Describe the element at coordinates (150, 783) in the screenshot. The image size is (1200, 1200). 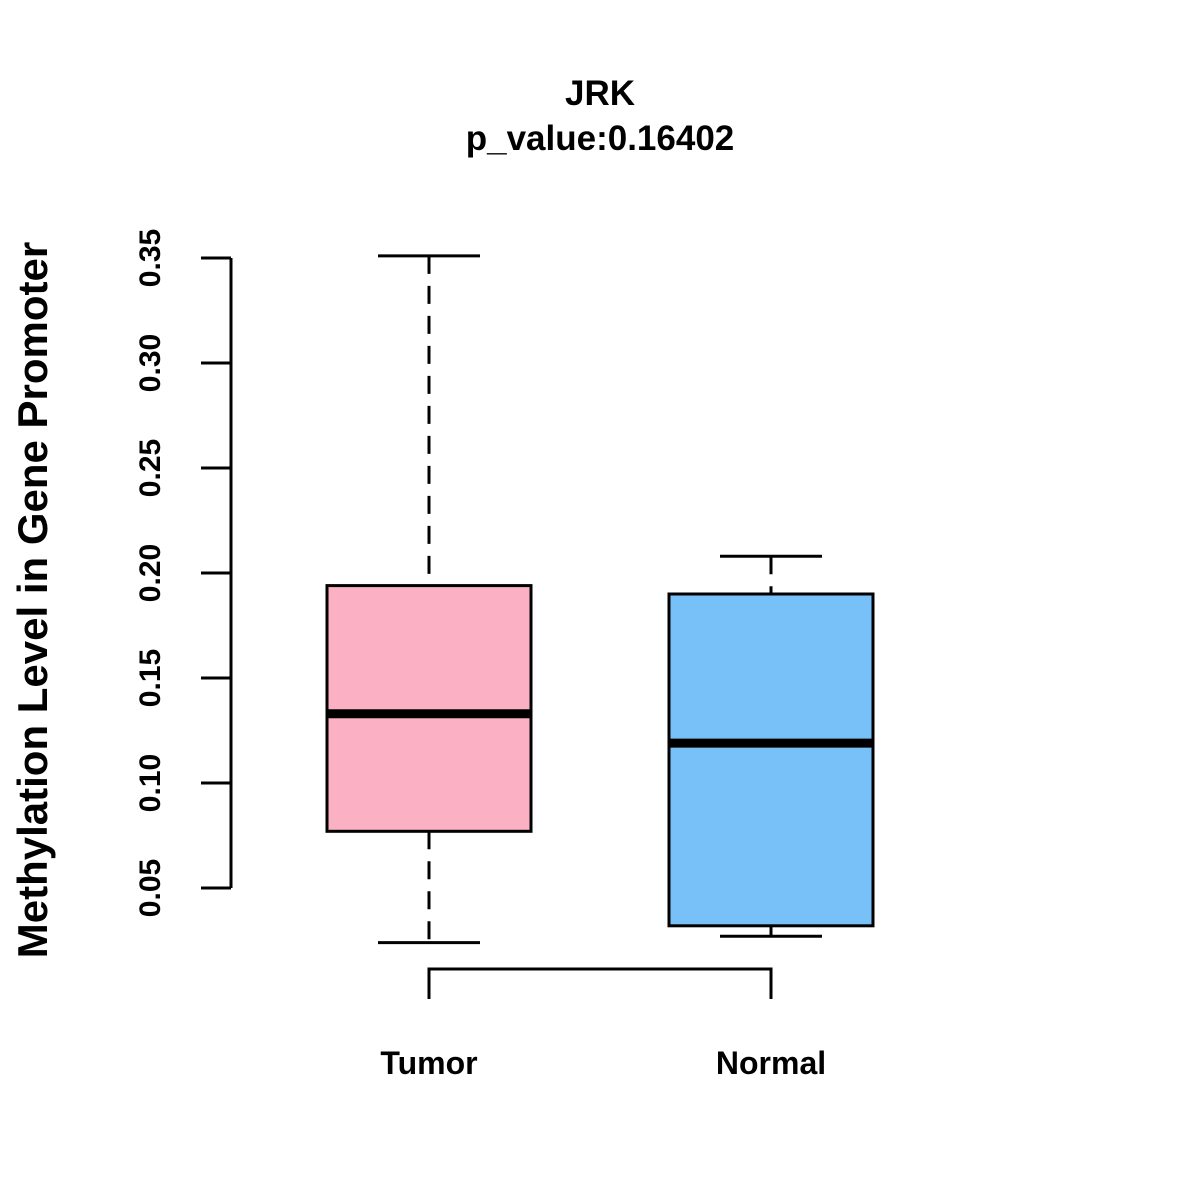
I see `y-tick-label: 0.10` at that location.